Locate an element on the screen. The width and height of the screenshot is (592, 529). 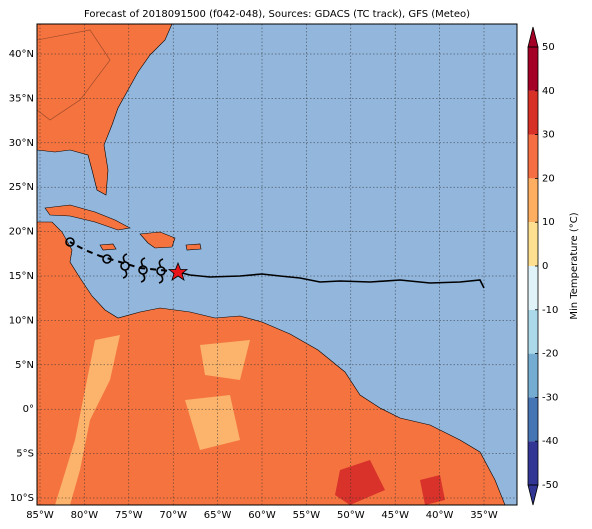
storm-symbols is located at coordinates (115, 260).